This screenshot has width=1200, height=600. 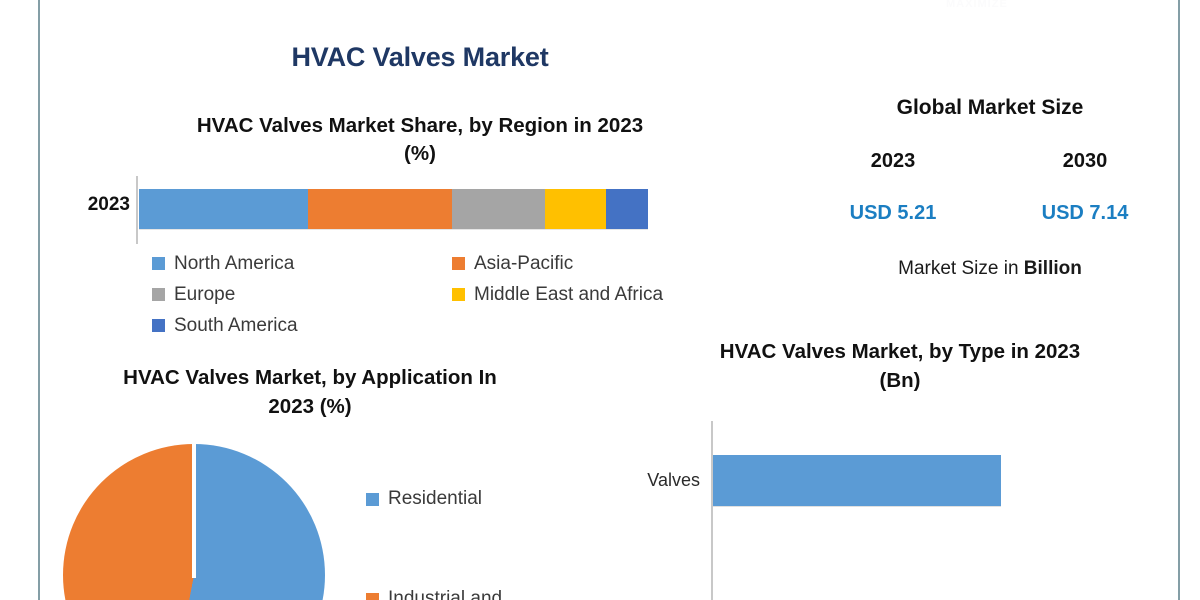 What do you see at coordinates (1085, 161) in the screenshot?
I see `global-market-size-year-end: 2030` at bounding box center [1085, 161].